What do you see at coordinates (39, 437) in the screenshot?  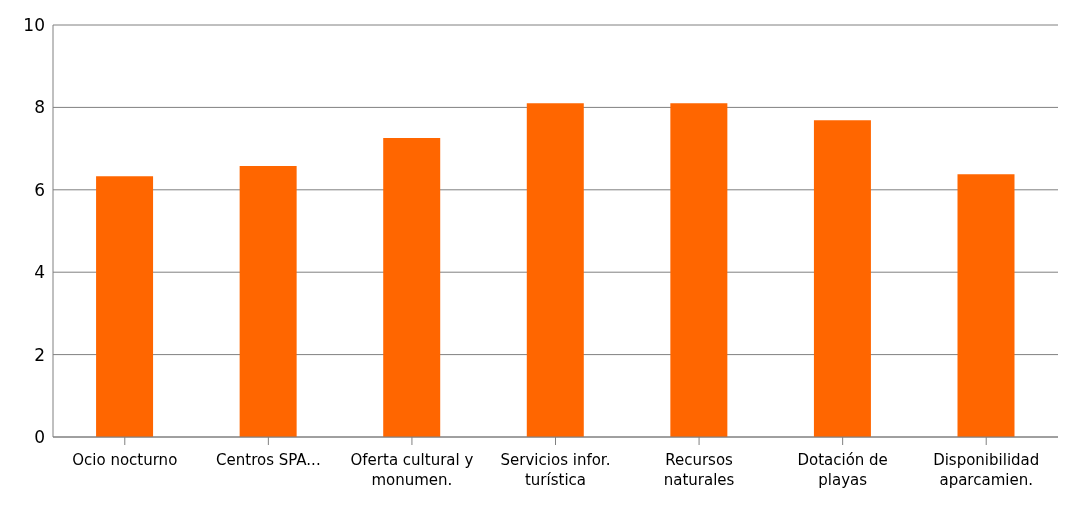 I see `y-tick-label: 0` at bounding box center [39, 437].